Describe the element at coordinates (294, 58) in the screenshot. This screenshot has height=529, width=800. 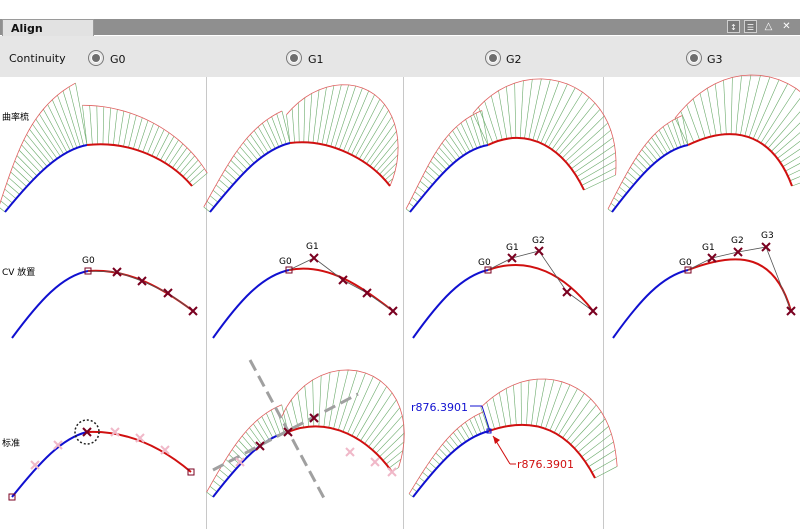
I see `radio-g1` at that location.